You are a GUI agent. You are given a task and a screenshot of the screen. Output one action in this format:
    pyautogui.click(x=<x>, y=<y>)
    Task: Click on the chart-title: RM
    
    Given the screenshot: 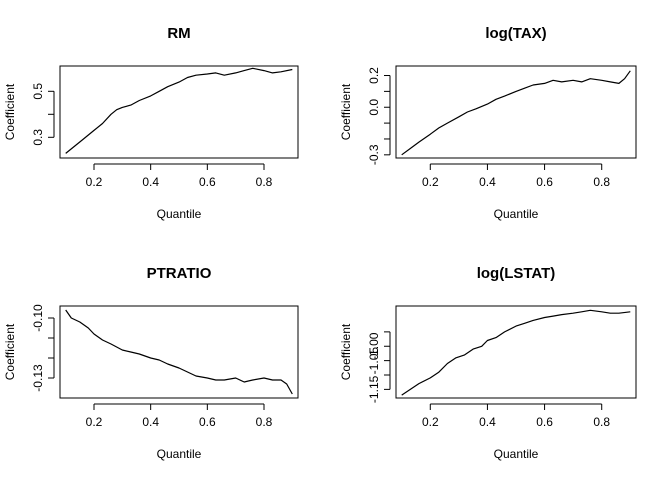 What is the action you would take?
    pyautogui.click(x=178, y=33)
    